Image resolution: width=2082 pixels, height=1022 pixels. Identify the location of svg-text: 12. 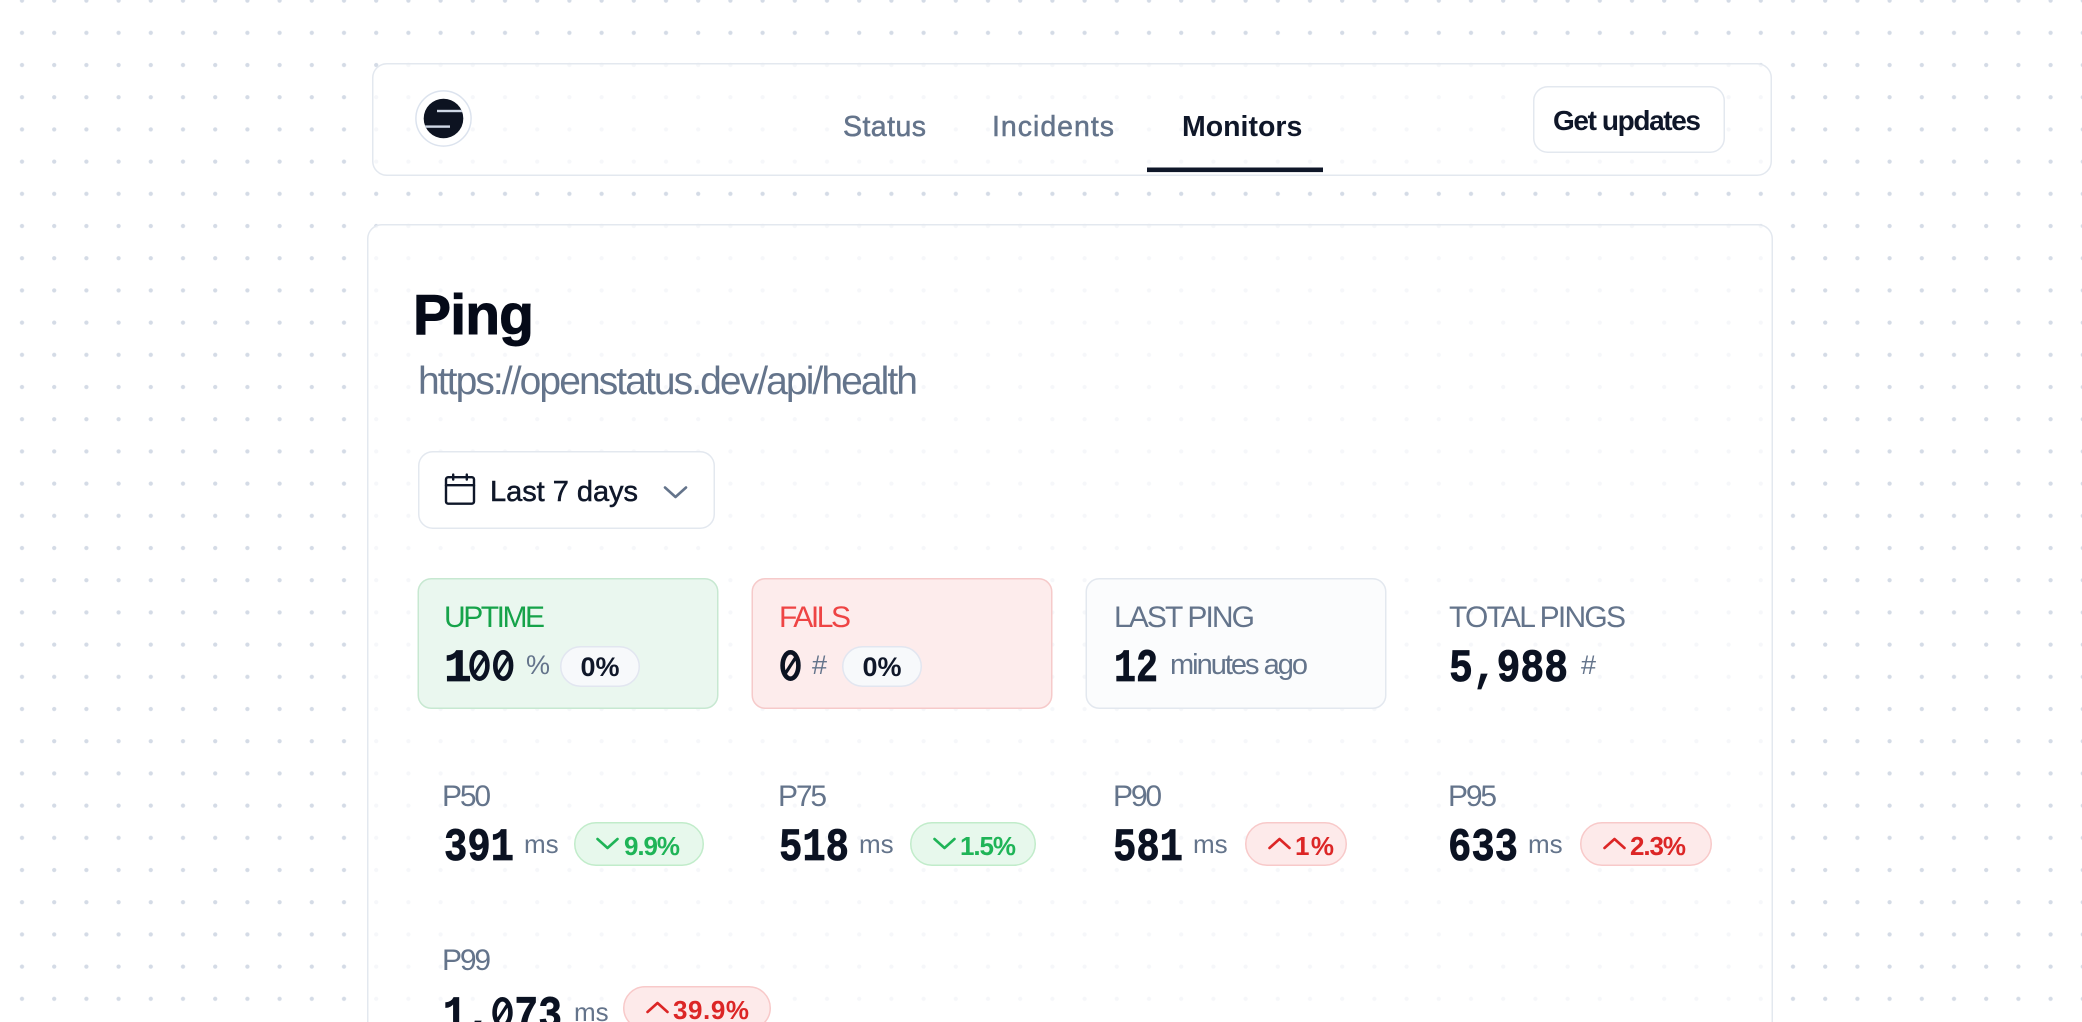
(1136, 669).